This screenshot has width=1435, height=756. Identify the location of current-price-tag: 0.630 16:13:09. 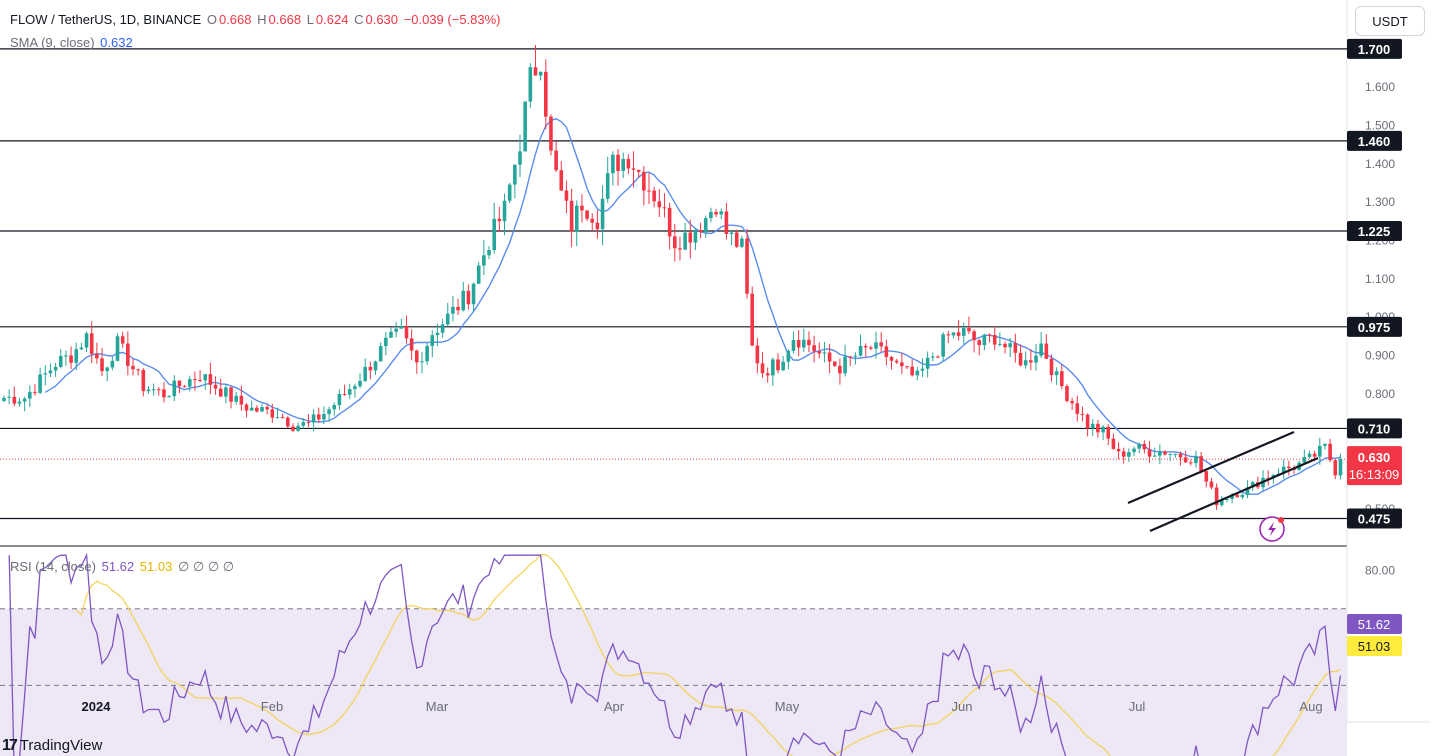
(1374, 466).